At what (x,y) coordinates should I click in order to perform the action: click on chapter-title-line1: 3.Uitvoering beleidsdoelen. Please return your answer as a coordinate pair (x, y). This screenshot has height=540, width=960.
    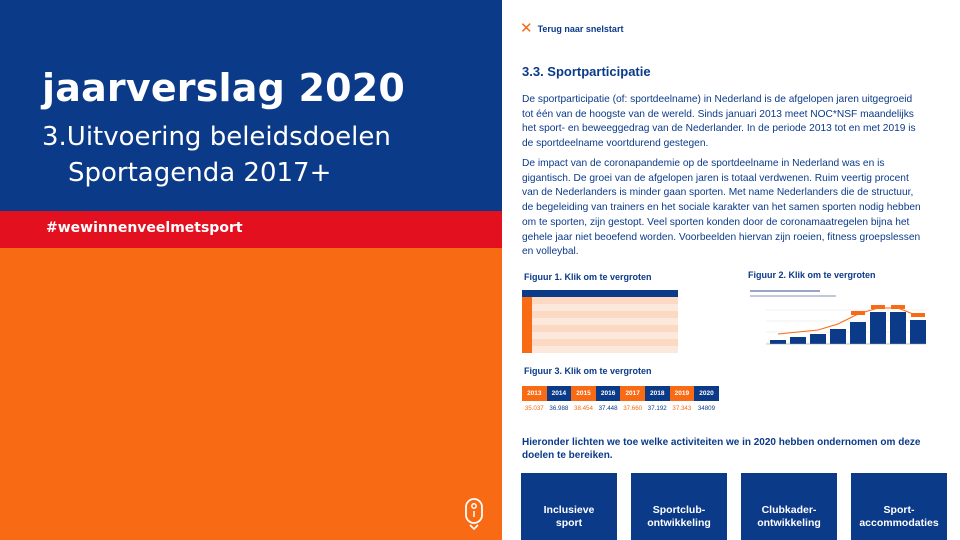
    Looking at the image, I should click on (216, 137).